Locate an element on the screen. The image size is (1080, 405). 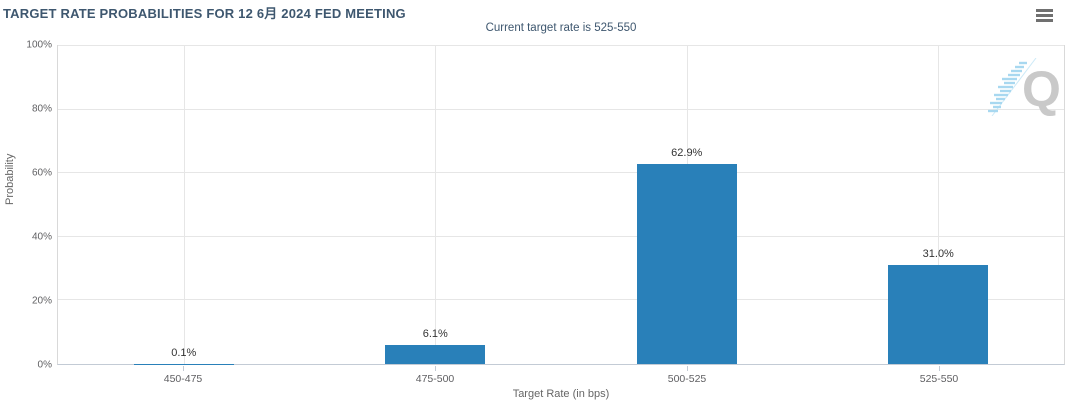
y-tick-label: 20% is located at coordinates (41, 301).